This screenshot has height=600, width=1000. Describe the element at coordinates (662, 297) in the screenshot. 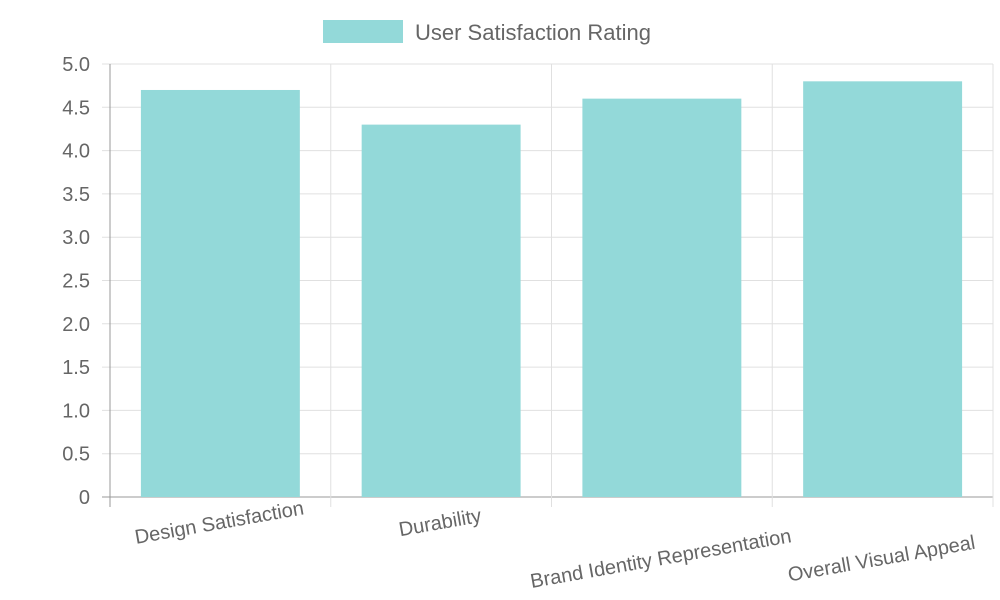

I see `bar-brand-identity-representation` at that location.